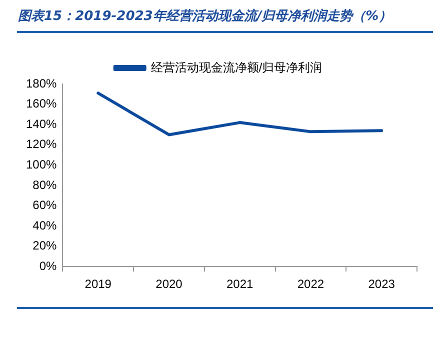 Image resolution: width=445 pixels, height=339 pixels. I want to click on legend-label: 经营活动现金流净额/归母净利润, so click(236, 67).